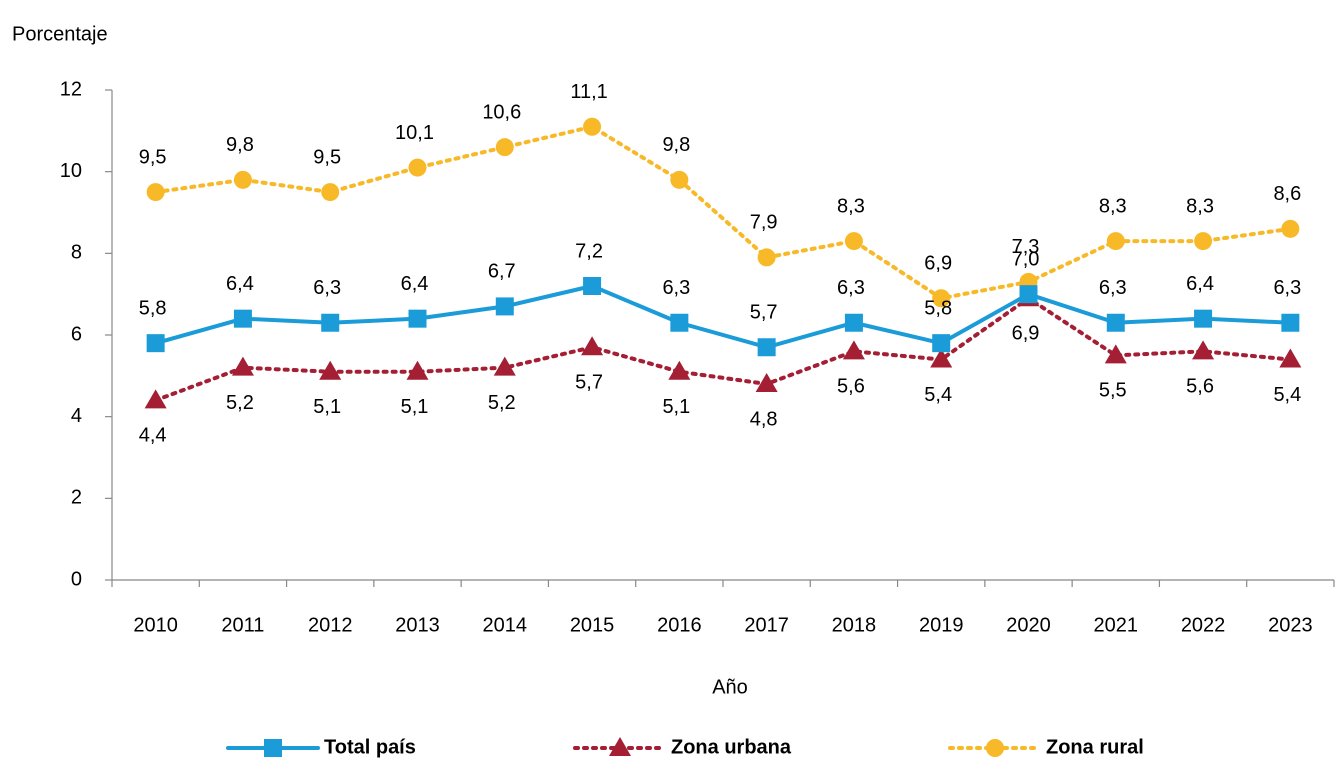 The width and height of the screenshot is (1336, 764). Describe the element at coordinates (1116, 625) in the screenshot. I see `x-tick-label: 2021` at that location.